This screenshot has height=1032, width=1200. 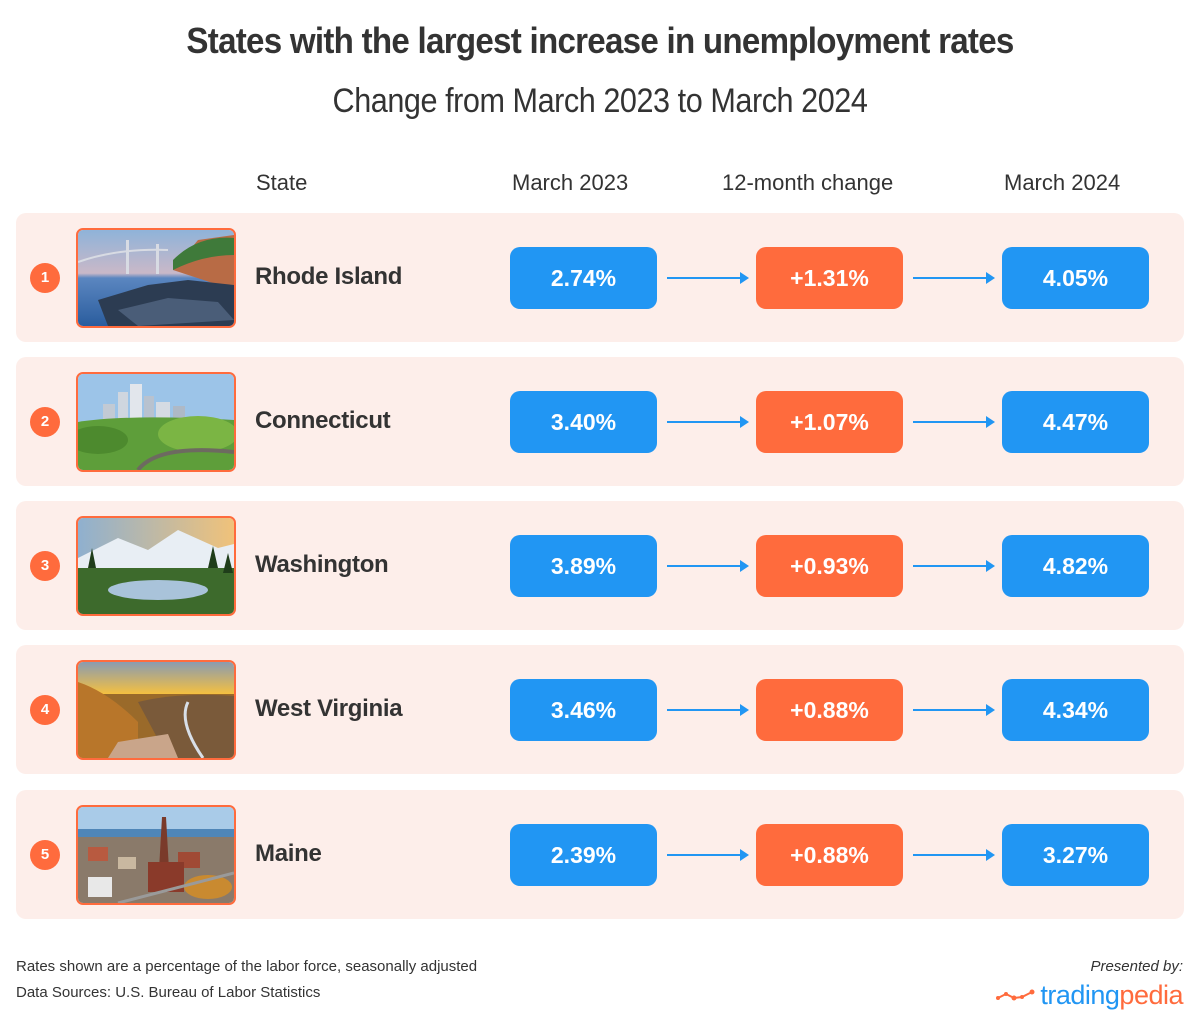 What do you see at coordinates (1151, 994) in the screenshot?
I see `logo-text-pedia: pedia` at bounding box center [1151, 994].